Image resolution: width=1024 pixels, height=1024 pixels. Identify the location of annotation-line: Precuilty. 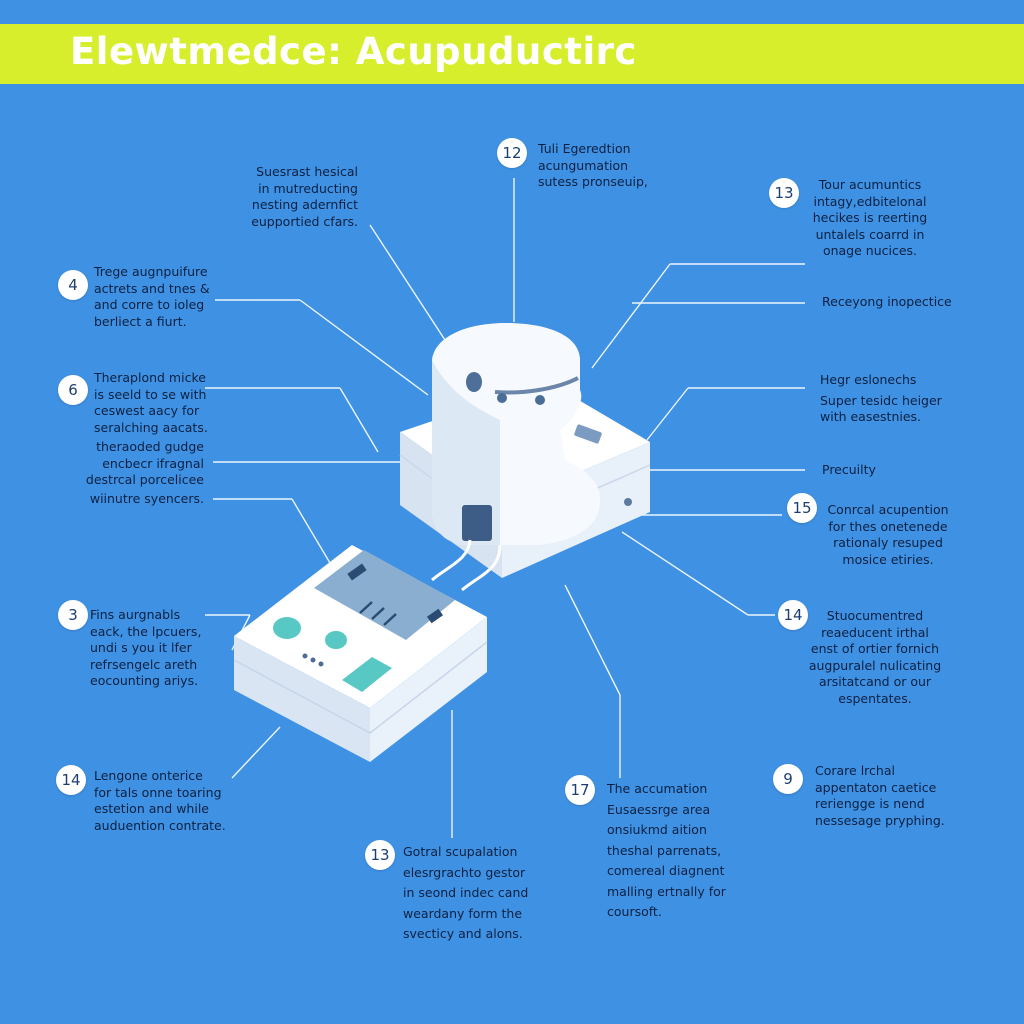
(849, 469).